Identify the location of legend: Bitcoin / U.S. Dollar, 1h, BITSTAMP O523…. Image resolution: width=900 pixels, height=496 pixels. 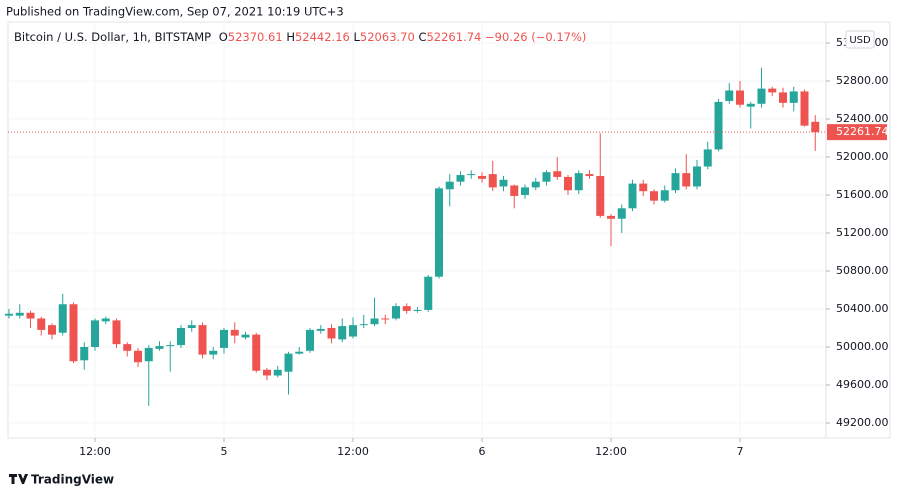
(300, 37).